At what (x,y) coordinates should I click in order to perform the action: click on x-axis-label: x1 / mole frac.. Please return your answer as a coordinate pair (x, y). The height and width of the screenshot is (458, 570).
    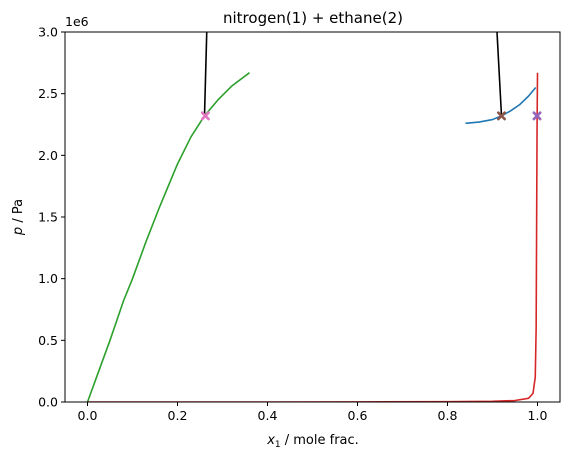
    Looking at the image, I should click on (312, 441).